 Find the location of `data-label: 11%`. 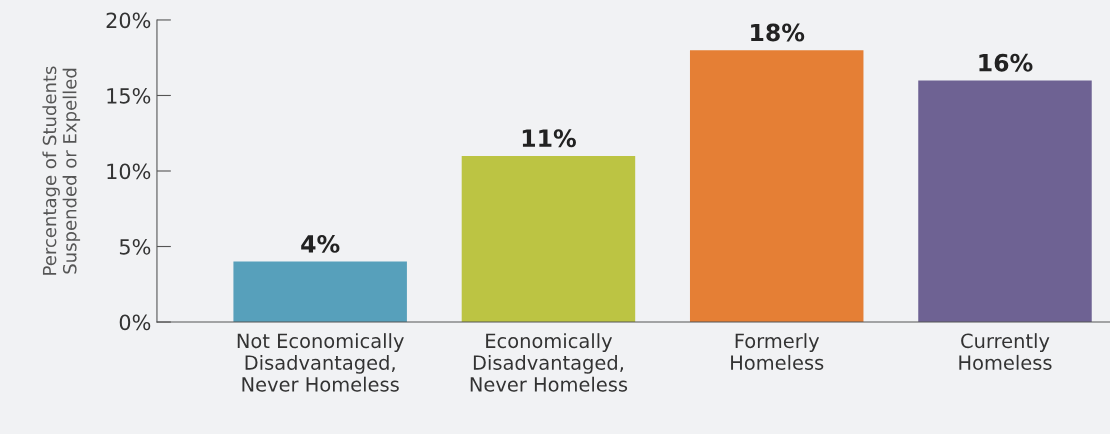

data-label: 11% is located at coordinates (549, 138).